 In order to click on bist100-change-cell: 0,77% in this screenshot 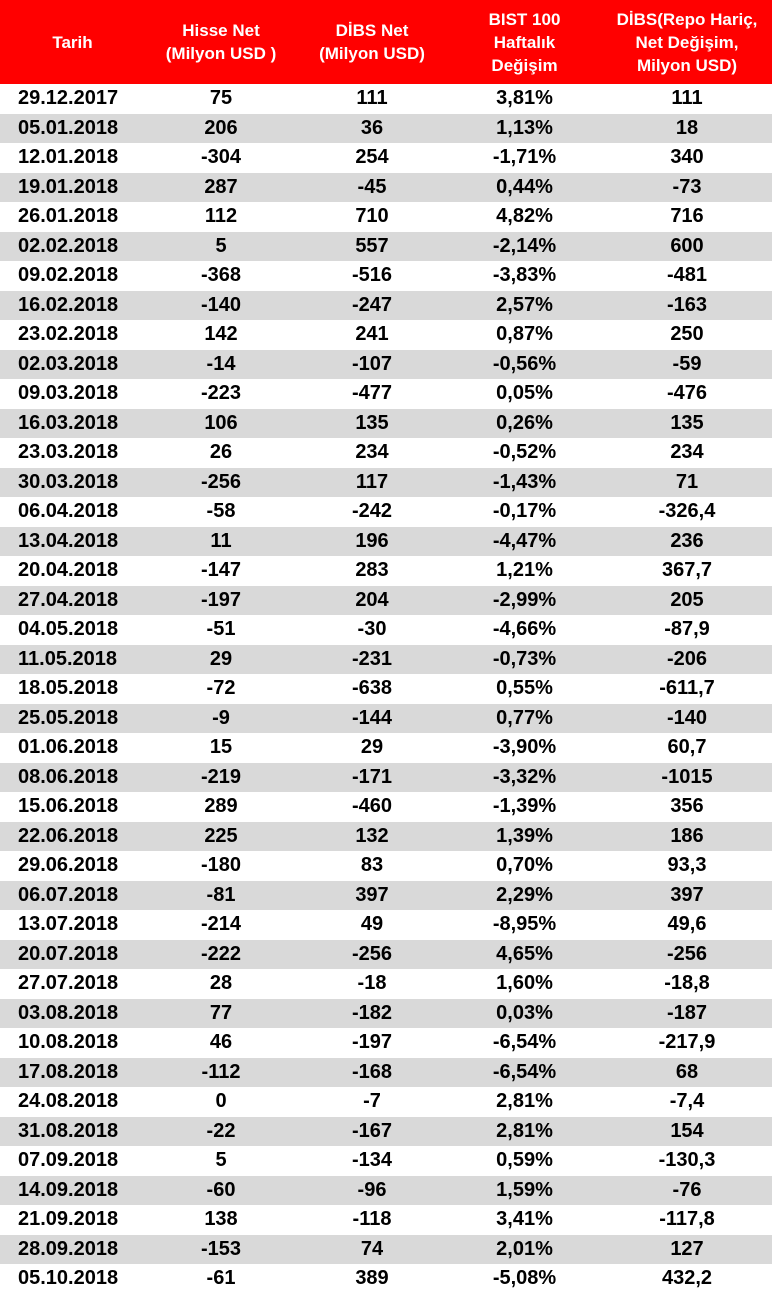, I will do `click(524, 717)`.